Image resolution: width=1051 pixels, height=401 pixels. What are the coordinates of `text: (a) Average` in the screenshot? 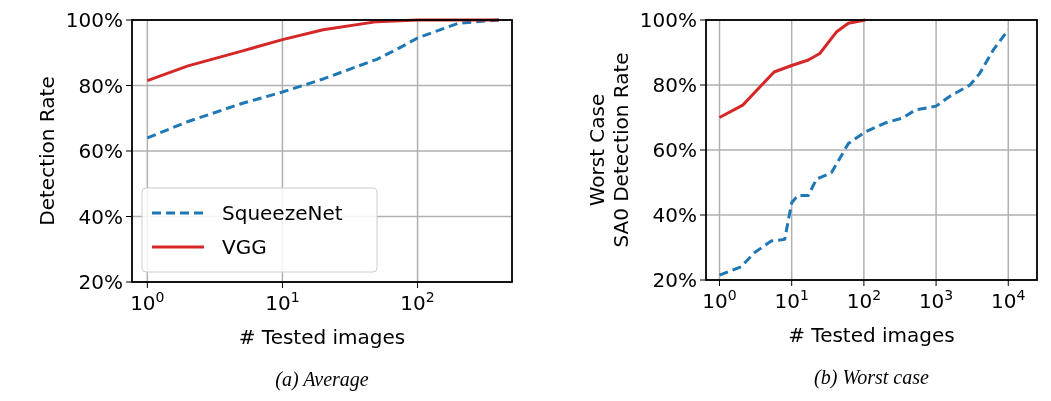 It's located at (322, 379).